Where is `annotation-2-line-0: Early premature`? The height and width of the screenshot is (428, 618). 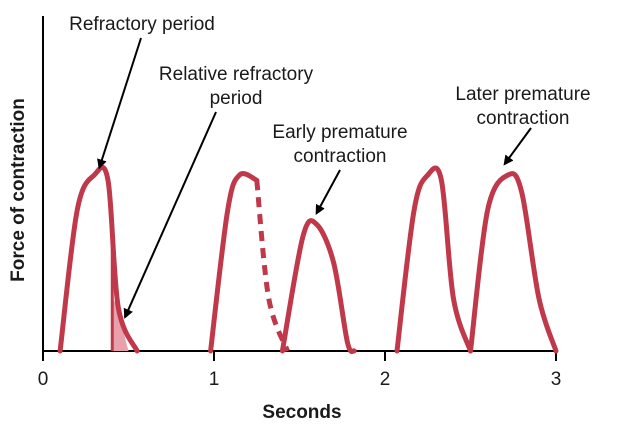
annotation-2-line-0: Early premature is located at coordinates (339, 132).